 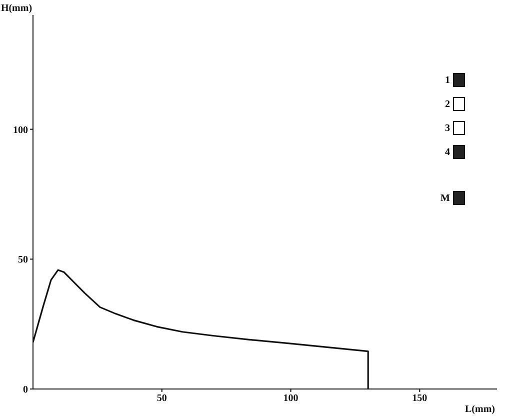 What do you see at coordinates (447, 80) in the screenshot?
I see `annotation: 1` at bounding box center [447, 80].